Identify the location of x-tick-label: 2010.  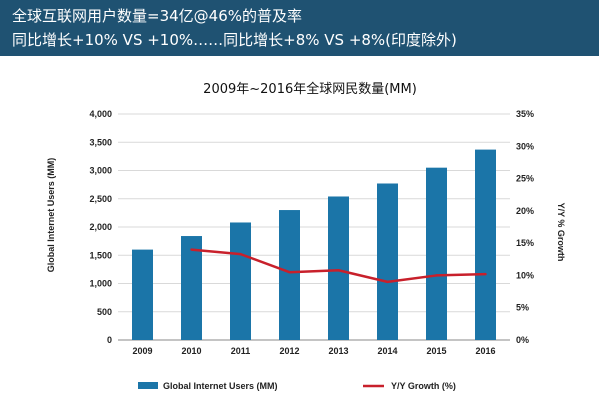
(191, 351).